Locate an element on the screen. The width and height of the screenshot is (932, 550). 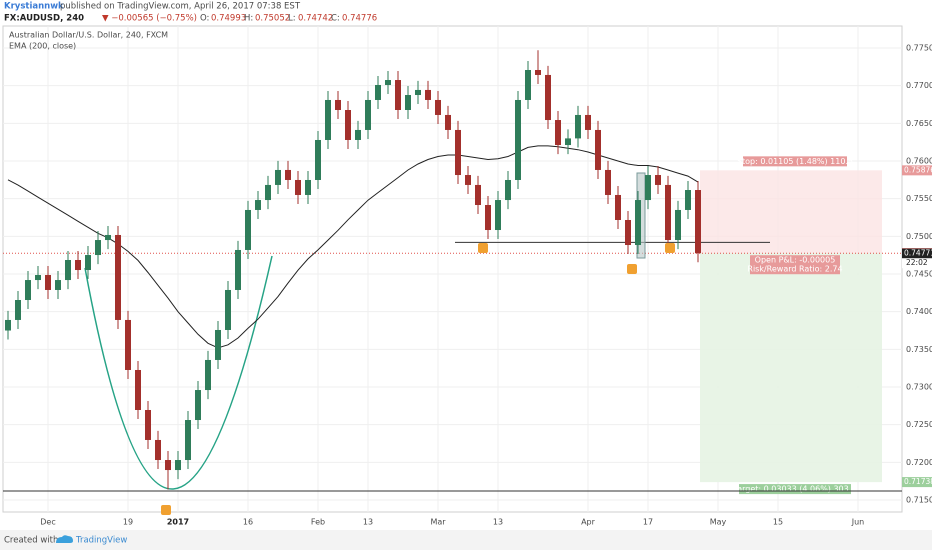
x-tick-label: 15 is located at coordinates (778, 522).